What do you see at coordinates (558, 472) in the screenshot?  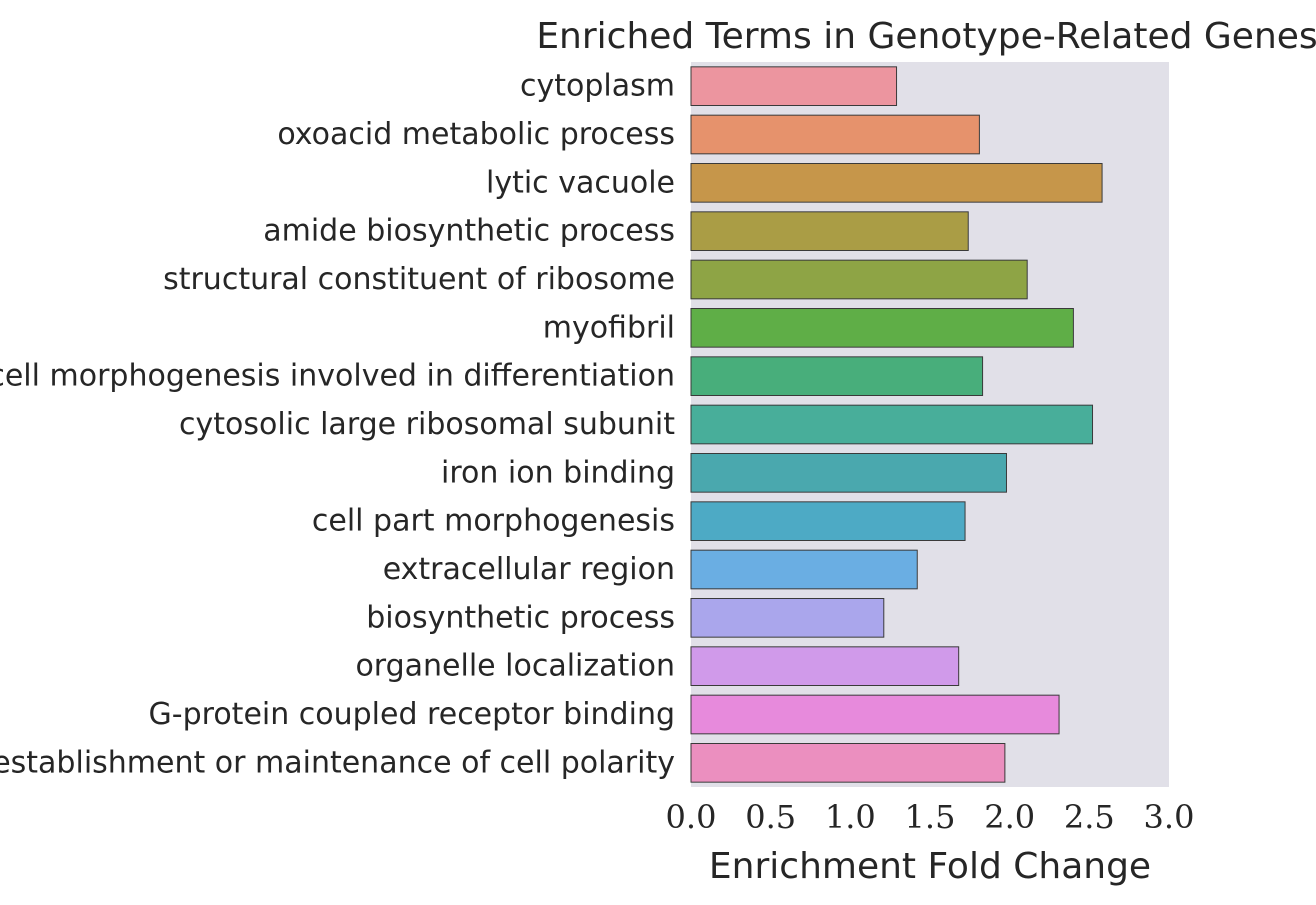 I see `category-label: iron ion binding` at bounding box center [558, 472].